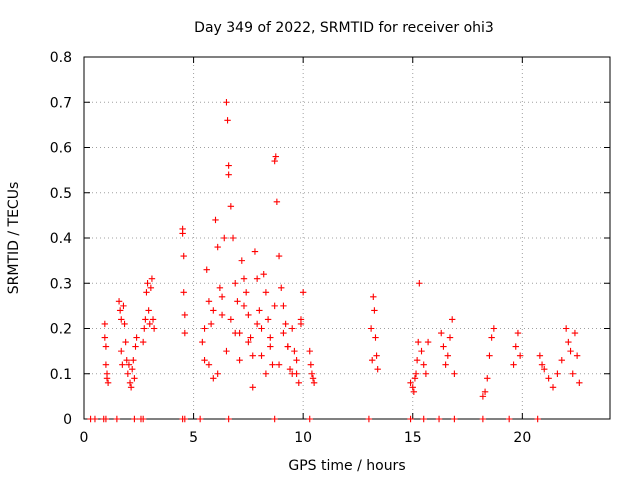 The height and width of the screenshot is (480, 640). What do you see at coordinates (61, 149) in the screenshot?
I see `y-tick-label: 0.6` at bounding box center [61, 149].